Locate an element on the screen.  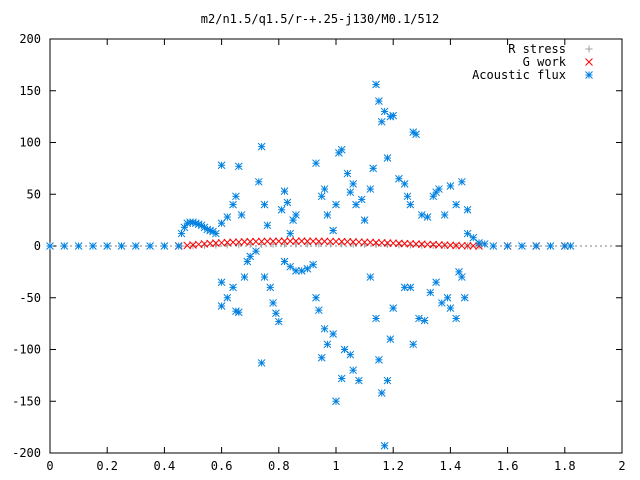
chart-title: m2/n1.5/q1.5/r-+.25-j130/M0.1/512 is located at coordinates (320, 19).